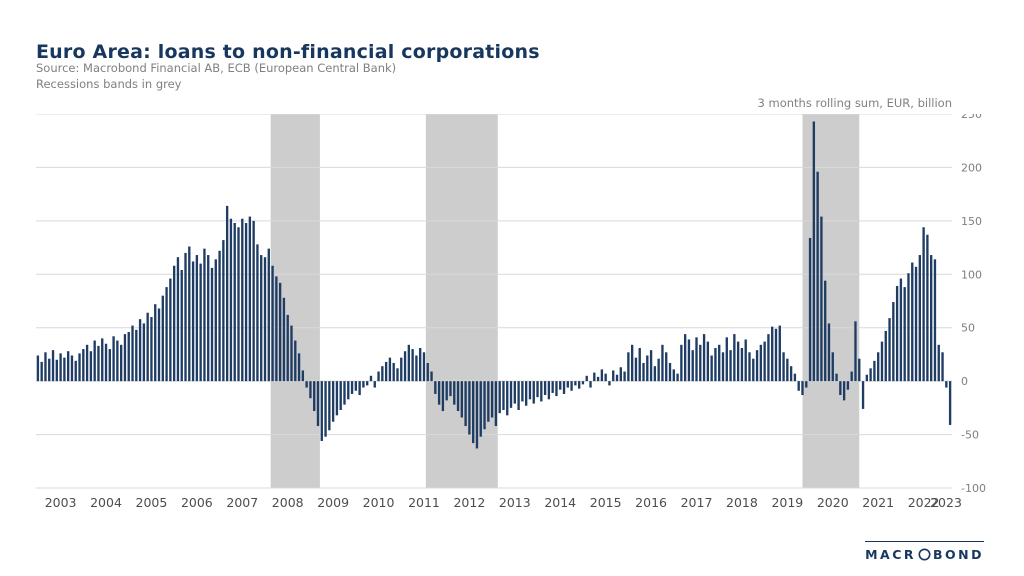  I want to click on unit-label: 3 months rolling sum, EUR, billion, so click(854, 103).